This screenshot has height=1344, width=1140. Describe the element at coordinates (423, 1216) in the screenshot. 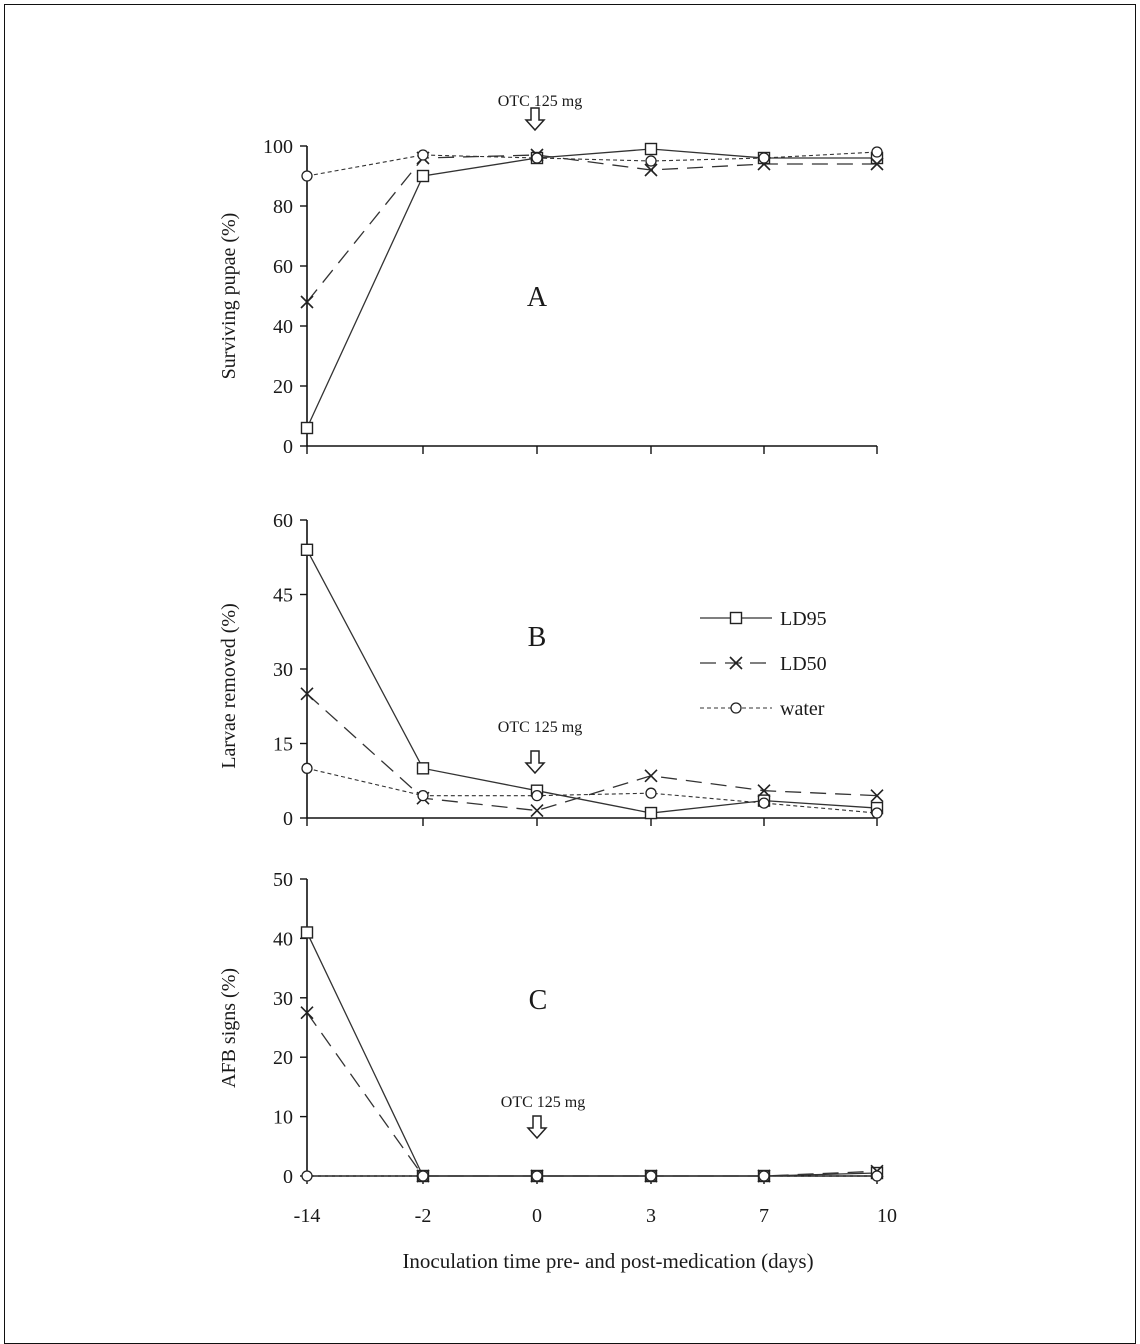

I see `x-tick-label: -2` at that location.